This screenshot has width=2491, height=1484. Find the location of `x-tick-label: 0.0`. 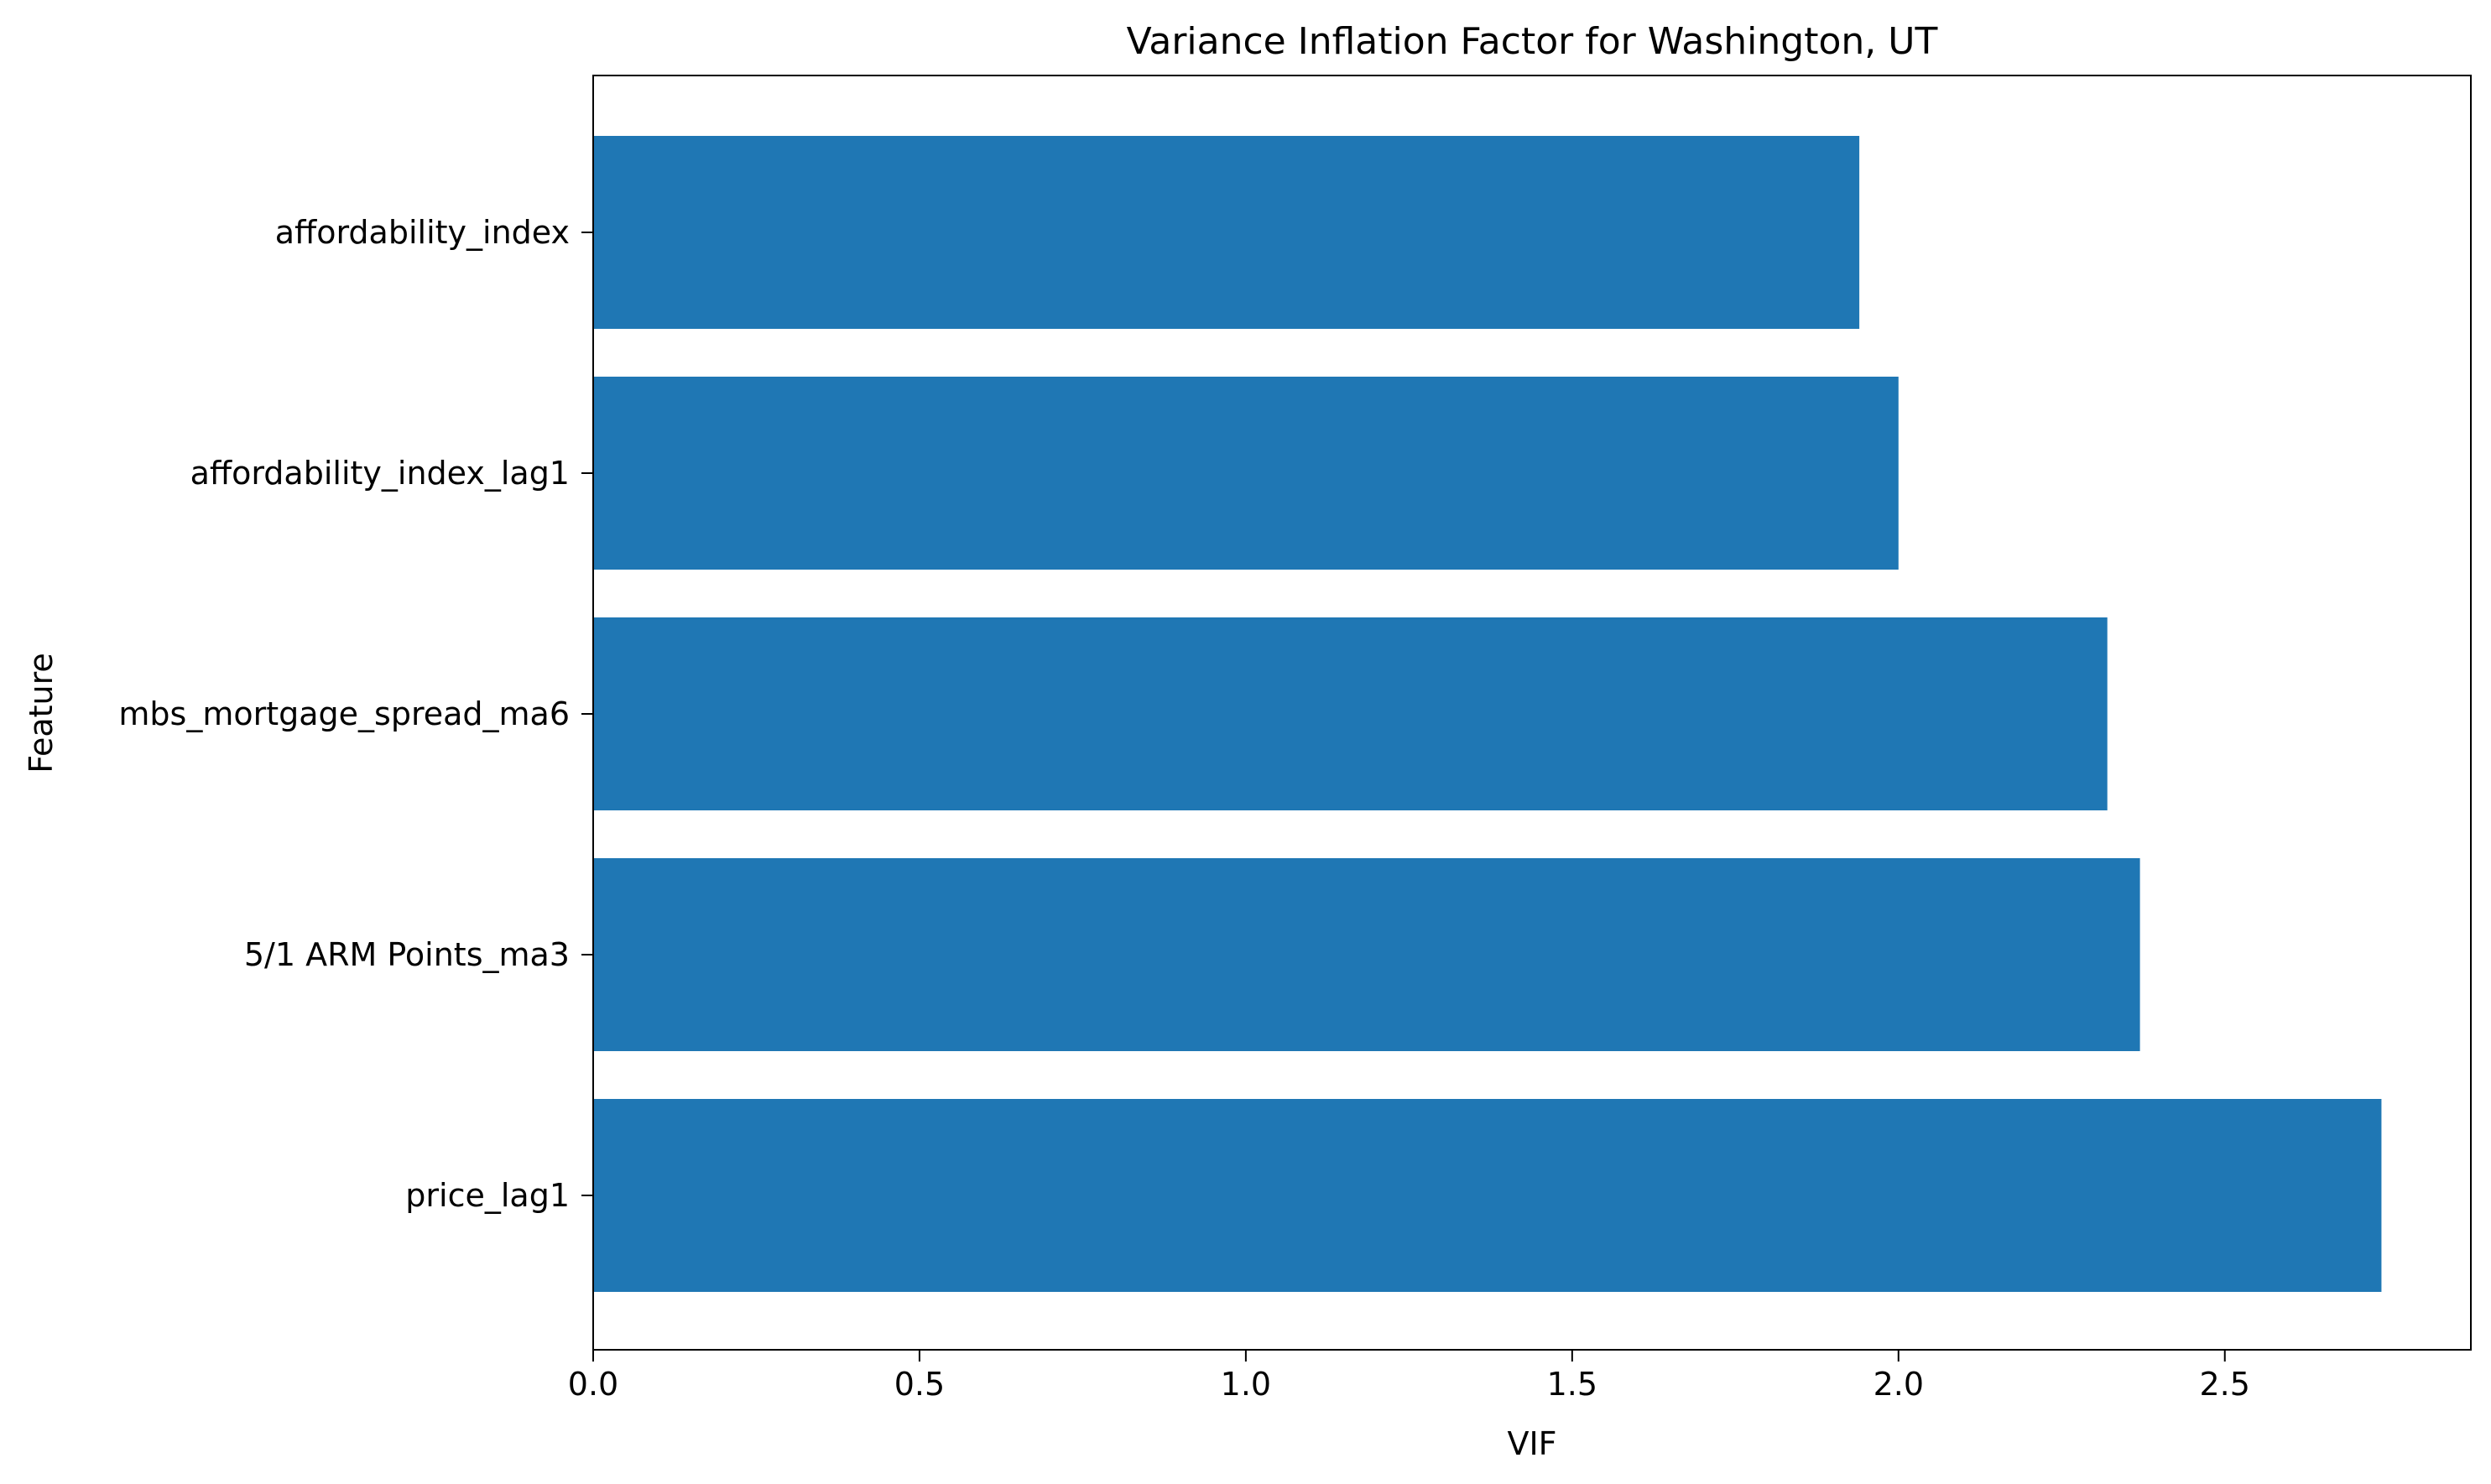

x-tick-label: 0.0 is located at coordinates (593, 1384).